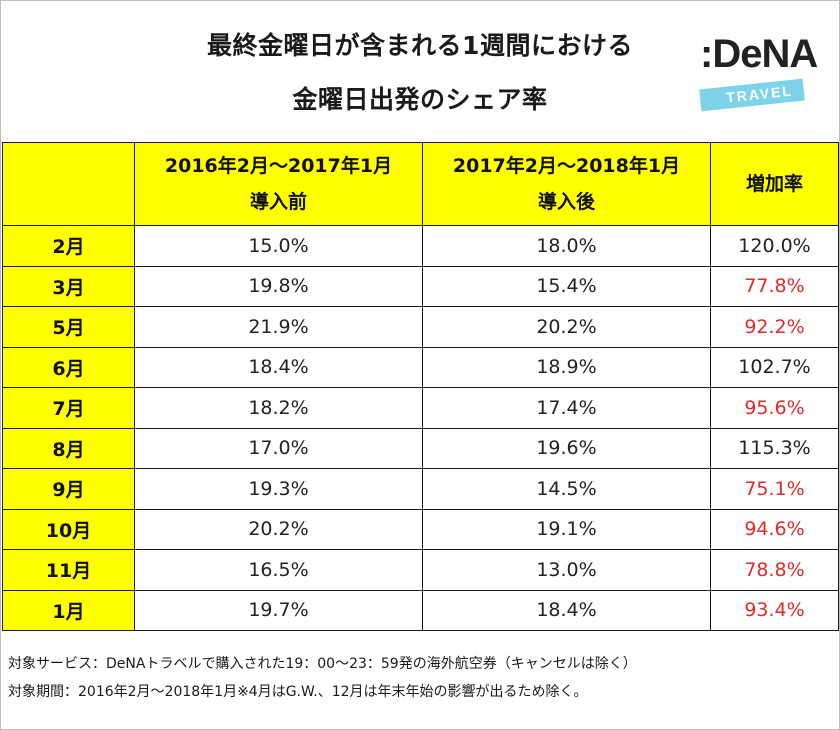  What do you see at coordinates (68, 529) in the screenshot?
I see `month-cell: 10月` at bounding box center [68, 529].